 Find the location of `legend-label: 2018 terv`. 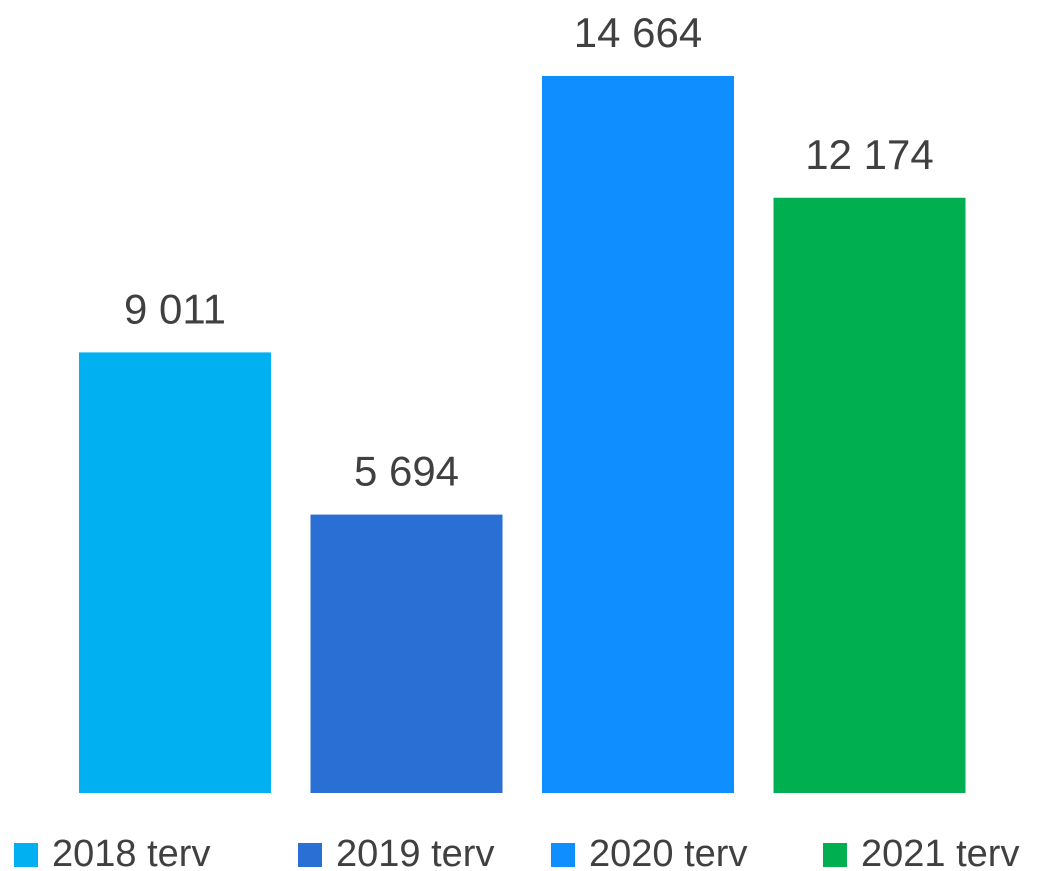

legend-label: 2018 terv is located at coordinates (131, 852).